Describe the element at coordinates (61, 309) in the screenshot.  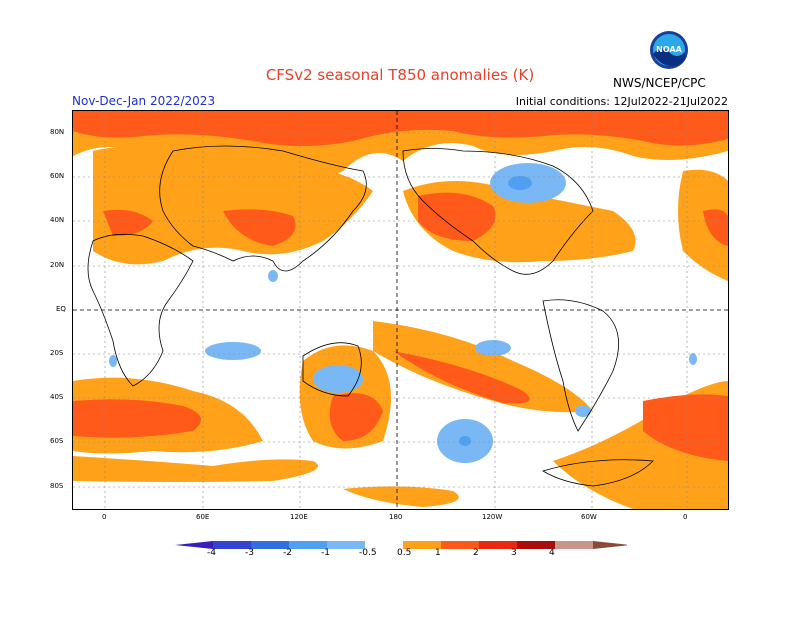
I see `lat-label: EQ` at that location.